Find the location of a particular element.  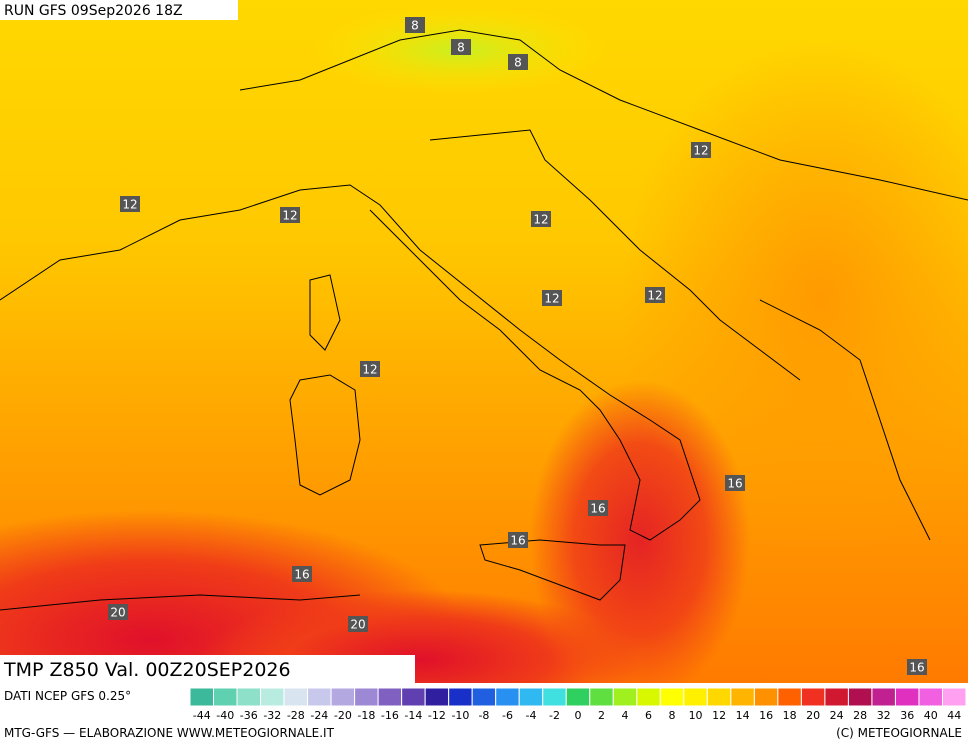

colorbar-label: 4 is located at coordinates (625, 715).